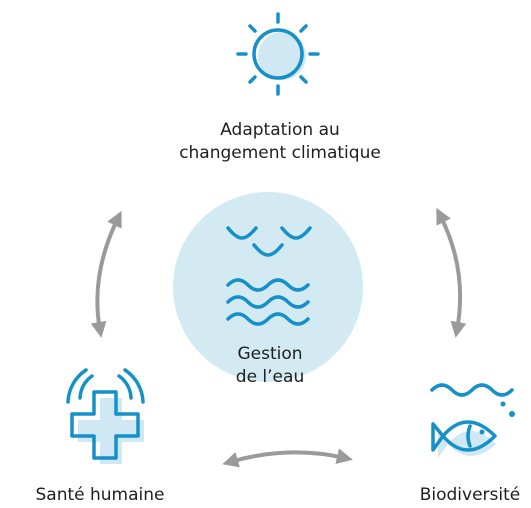 The width and height of the screenshot is (531, 508). Describe the element at coordinates (269, 276) in the screenshot. I see `water-icon` at that location.